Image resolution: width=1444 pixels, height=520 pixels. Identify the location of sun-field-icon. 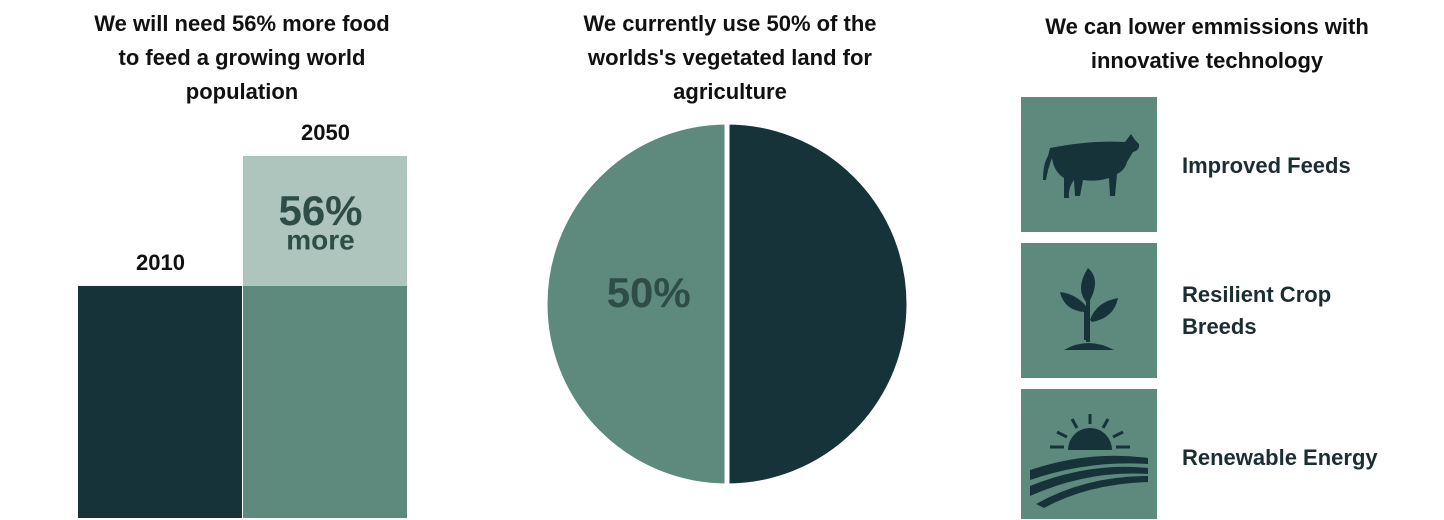
(1089, 461).